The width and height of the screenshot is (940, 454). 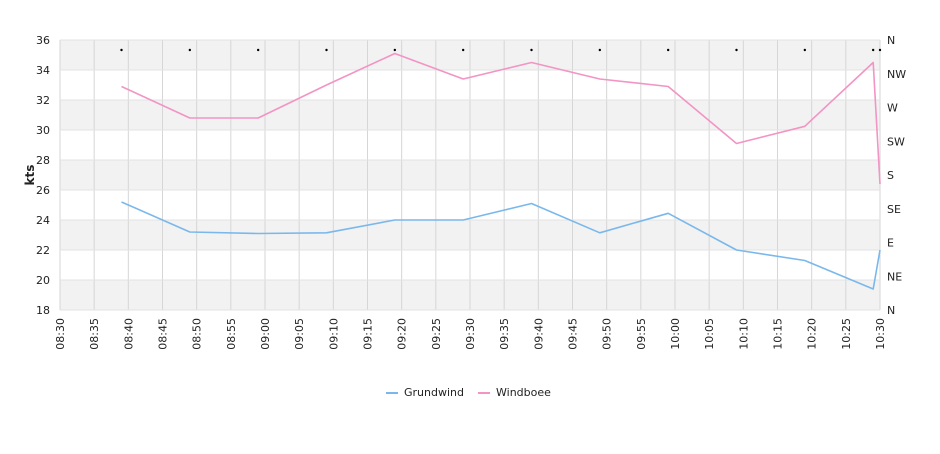 I want to click on right-axis-ticks: N NW W SW S SE E NE N, so click(x=896, y=175).